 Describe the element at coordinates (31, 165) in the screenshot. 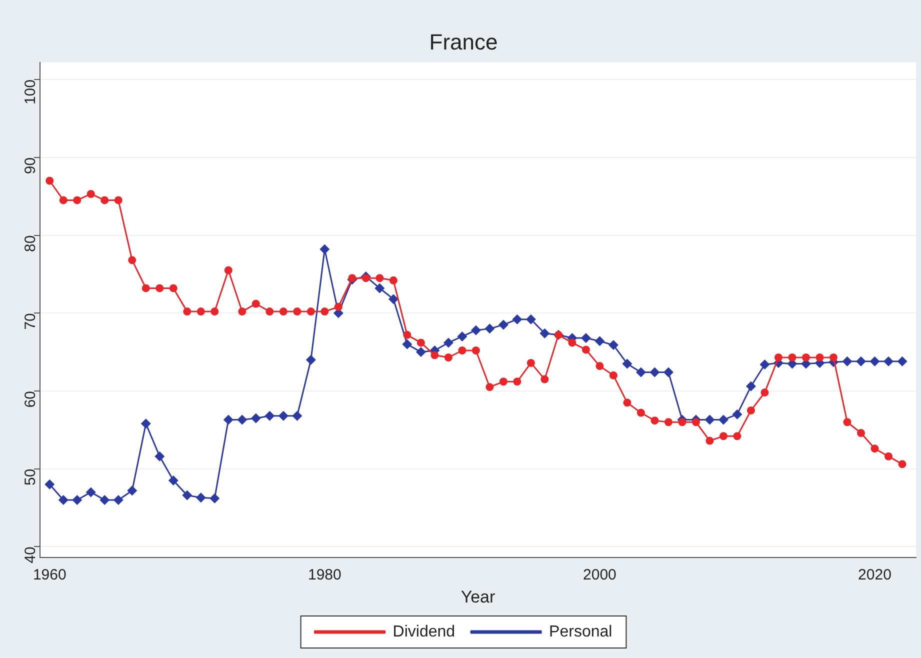

I see `y-tick-label: 90` at that location.